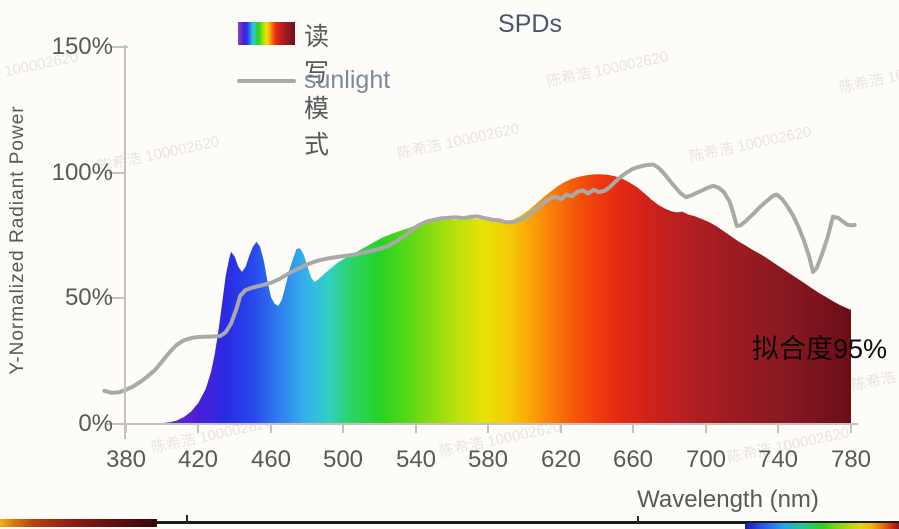  Describe the element at coordinates (266, 33) in the screenshot. I see `legend-swatch-spectrum` at that location.